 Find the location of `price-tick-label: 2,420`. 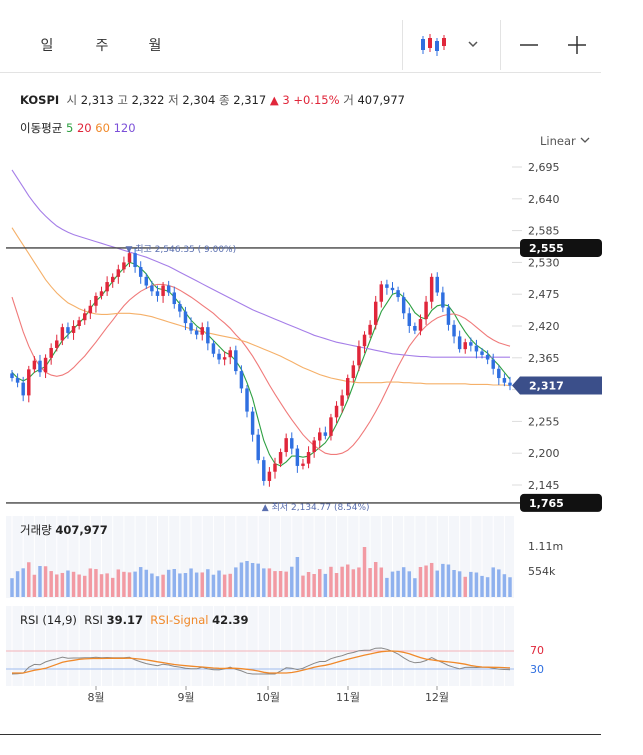

price-tick-label: 2,420 is located at coordinates (544, 326).